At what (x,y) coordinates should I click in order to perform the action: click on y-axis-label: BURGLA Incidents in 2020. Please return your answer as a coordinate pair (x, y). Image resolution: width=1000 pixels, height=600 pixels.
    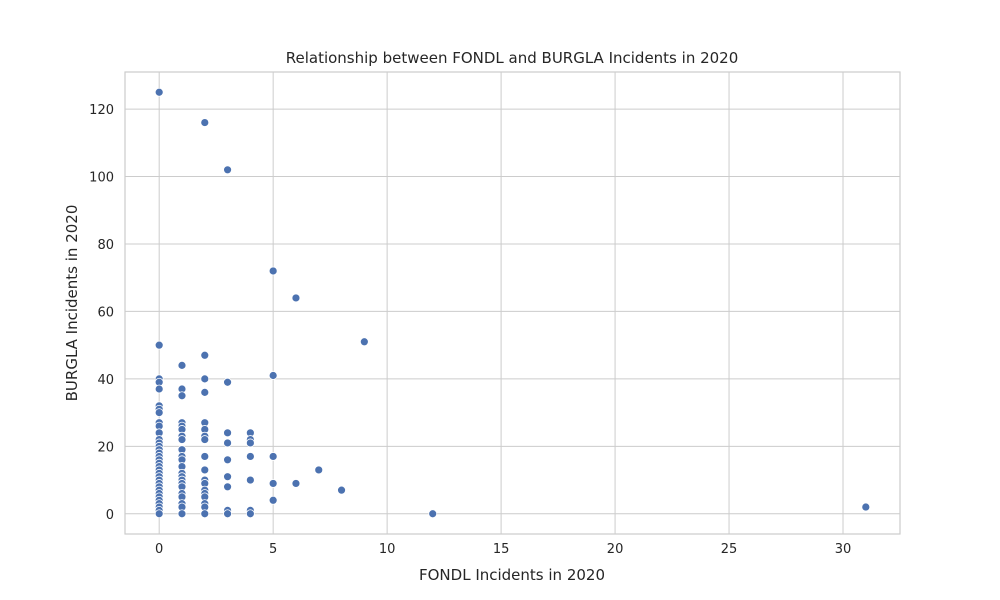
    Looking at the image, I should click on (72, 303).